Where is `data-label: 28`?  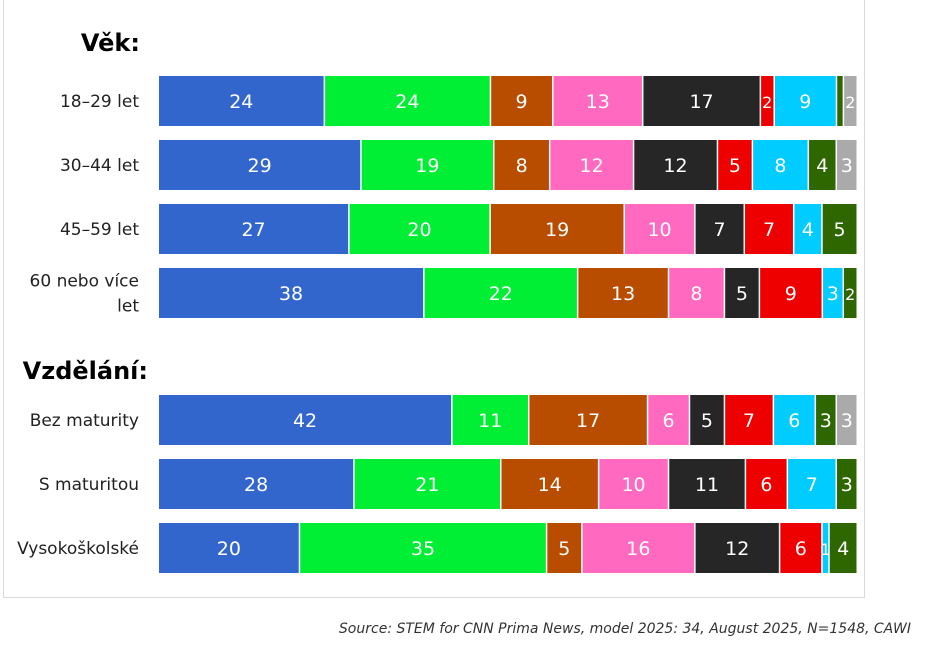
data-label: 28 is located at coordinates (256, 485).